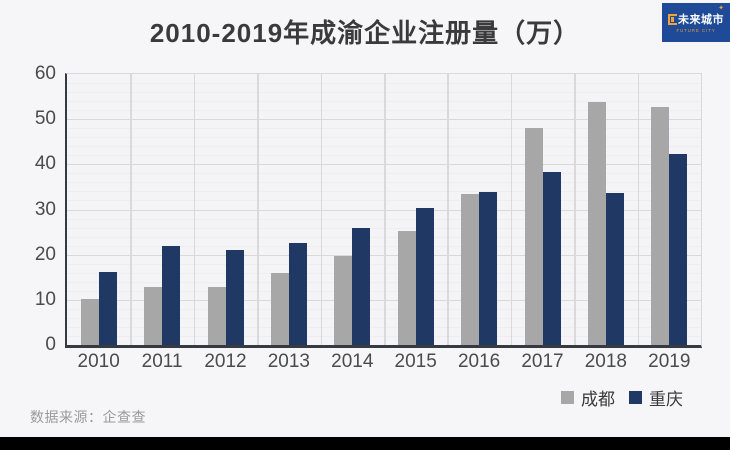 The width and height of the screenshot is (730, 450). What do you see at coordinates (45, 73) in the screenshot?
I see `y-tick-label: 60` at bounding box center [45, 73].